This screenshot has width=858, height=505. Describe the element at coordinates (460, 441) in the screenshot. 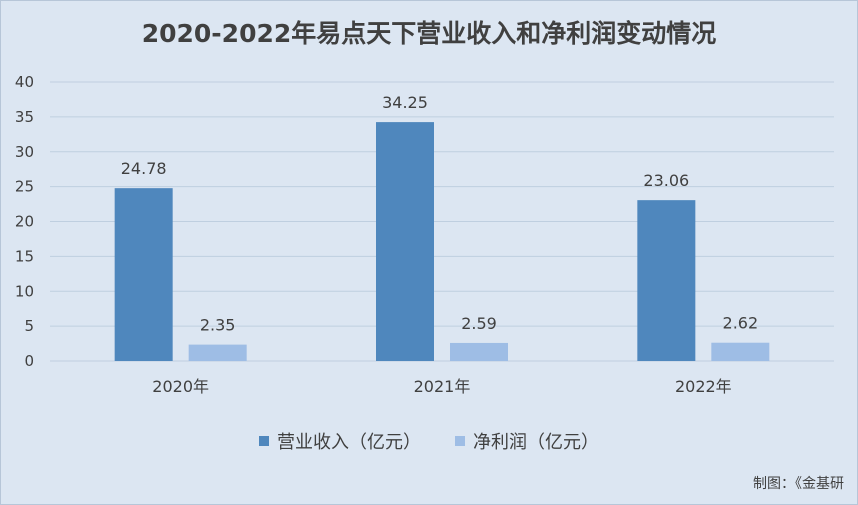

I see `legend-swatch-profit` at that location.